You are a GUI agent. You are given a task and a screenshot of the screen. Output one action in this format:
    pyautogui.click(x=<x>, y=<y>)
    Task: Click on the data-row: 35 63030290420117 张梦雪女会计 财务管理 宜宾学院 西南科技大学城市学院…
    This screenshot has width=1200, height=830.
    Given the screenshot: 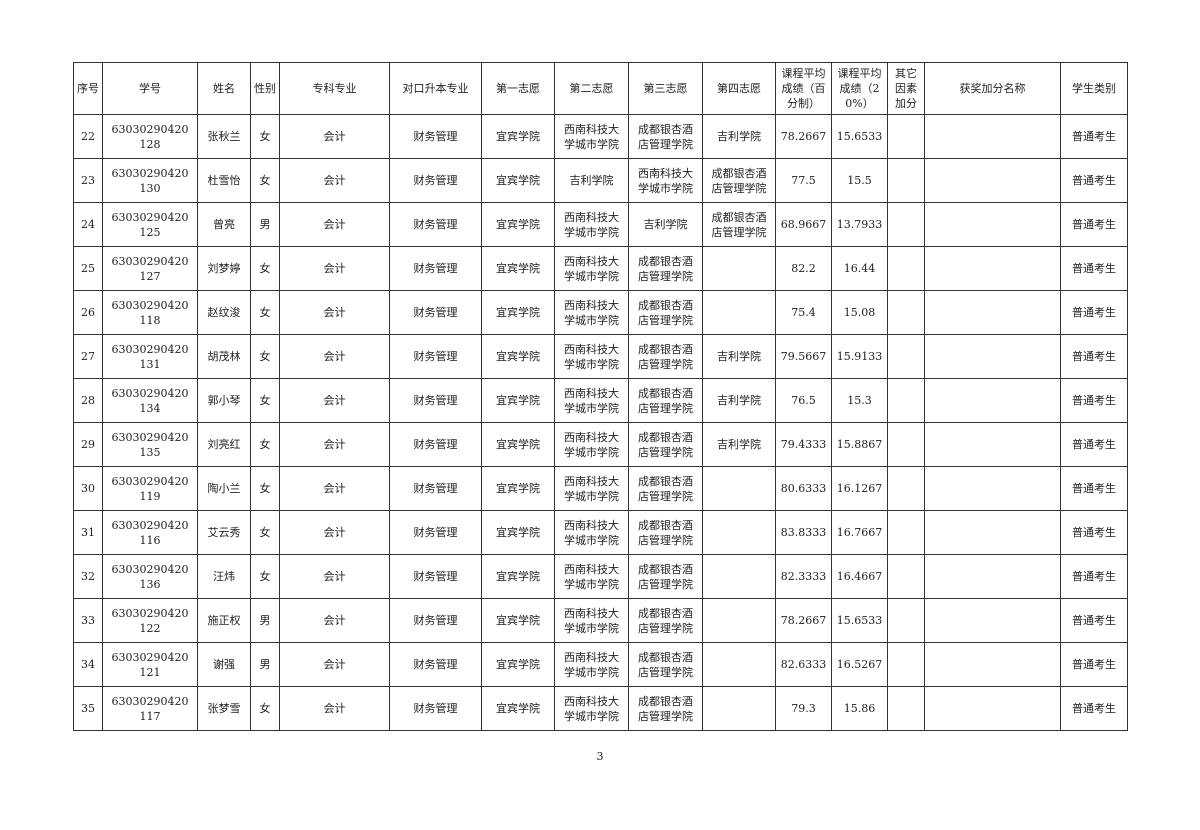 What is the action you would take?
    pyautogui.click(x=600, y=708)
    